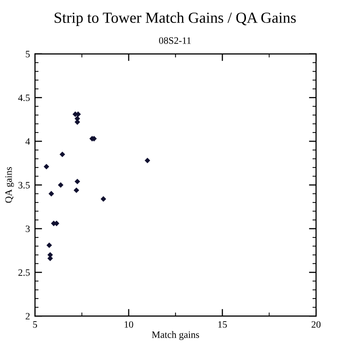 The image size is (350, 350). Describe the element at coordinates (175, 40) in the screenshot. I see `chart-subtitle: 08S2-11` at that location.